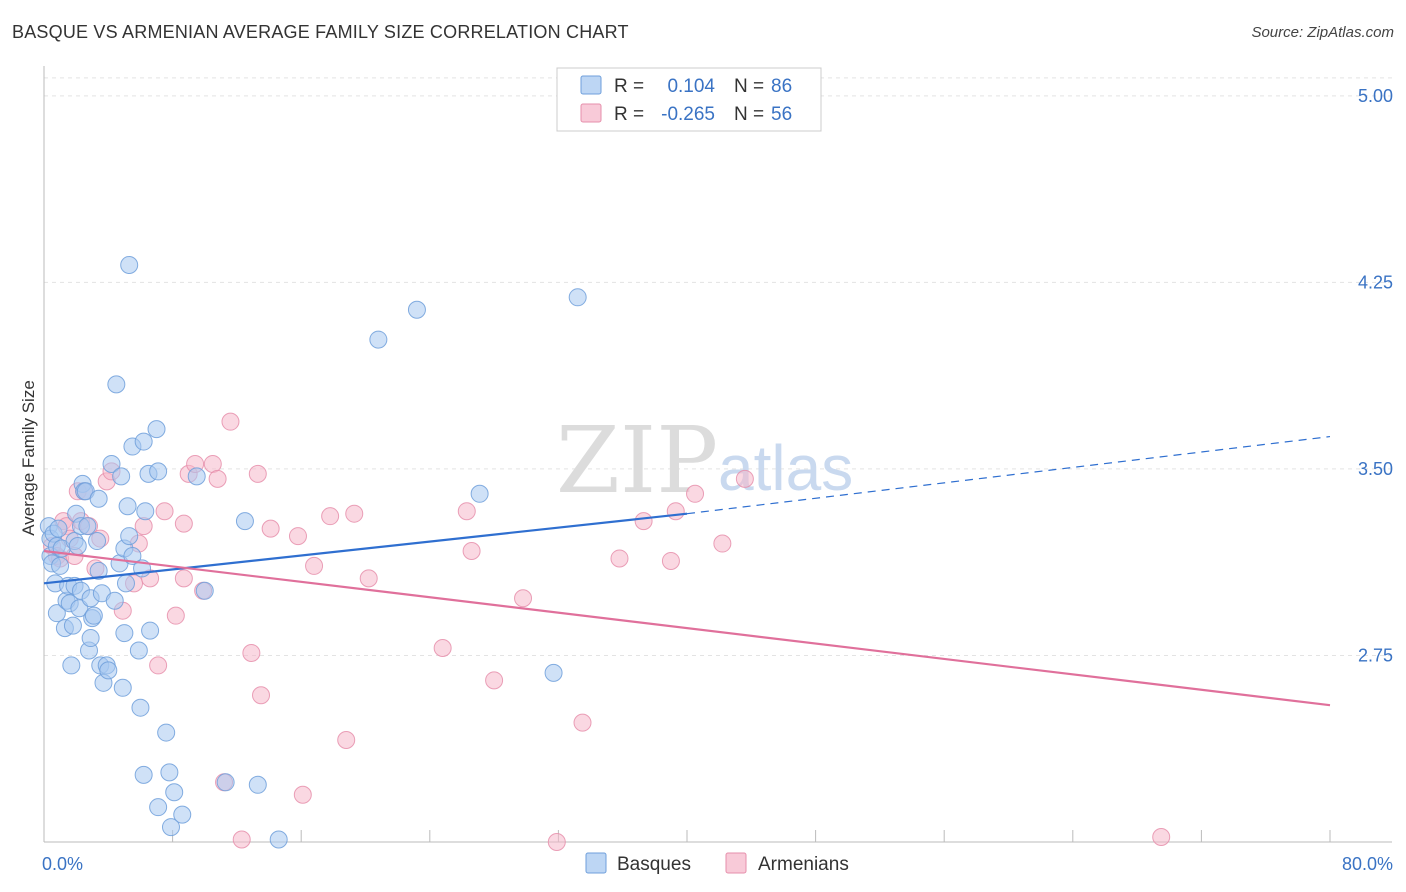 The image size is (1406, 892). Describe the element at coordinates (749, 114) in the screenshot. I see `armenians-n-label: N =` at that location.